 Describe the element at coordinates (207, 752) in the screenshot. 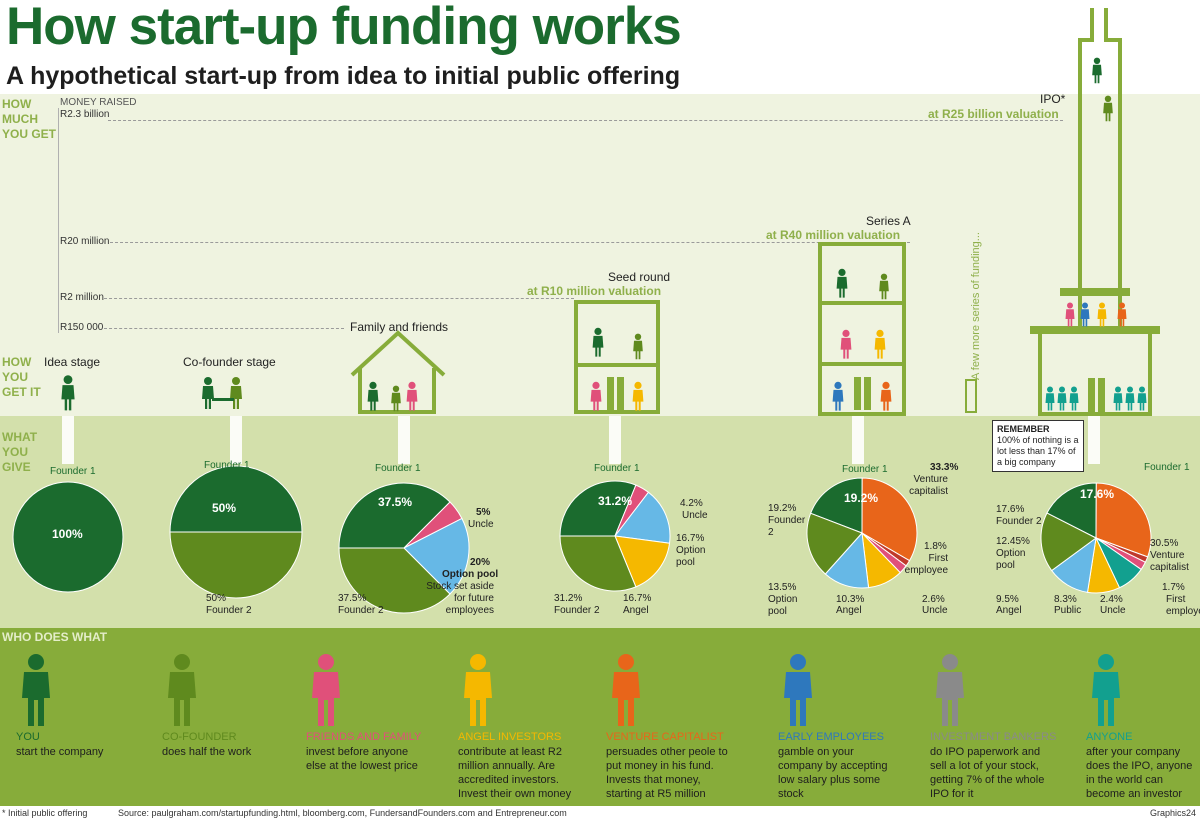

I see `who-1-description: does half the work` at that location.